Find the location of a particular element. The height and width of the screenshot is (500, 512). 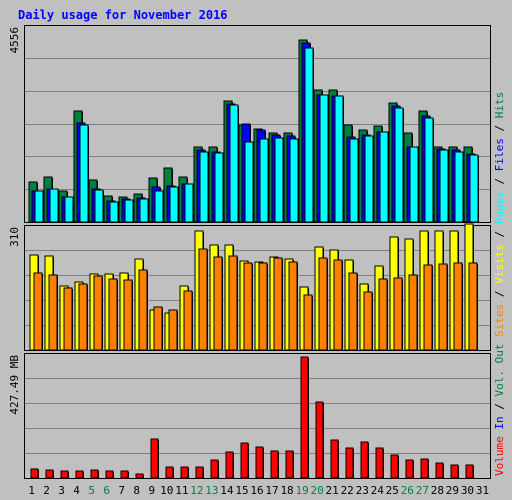

x-tick-label: 14 is located at coordinates (227, 490).